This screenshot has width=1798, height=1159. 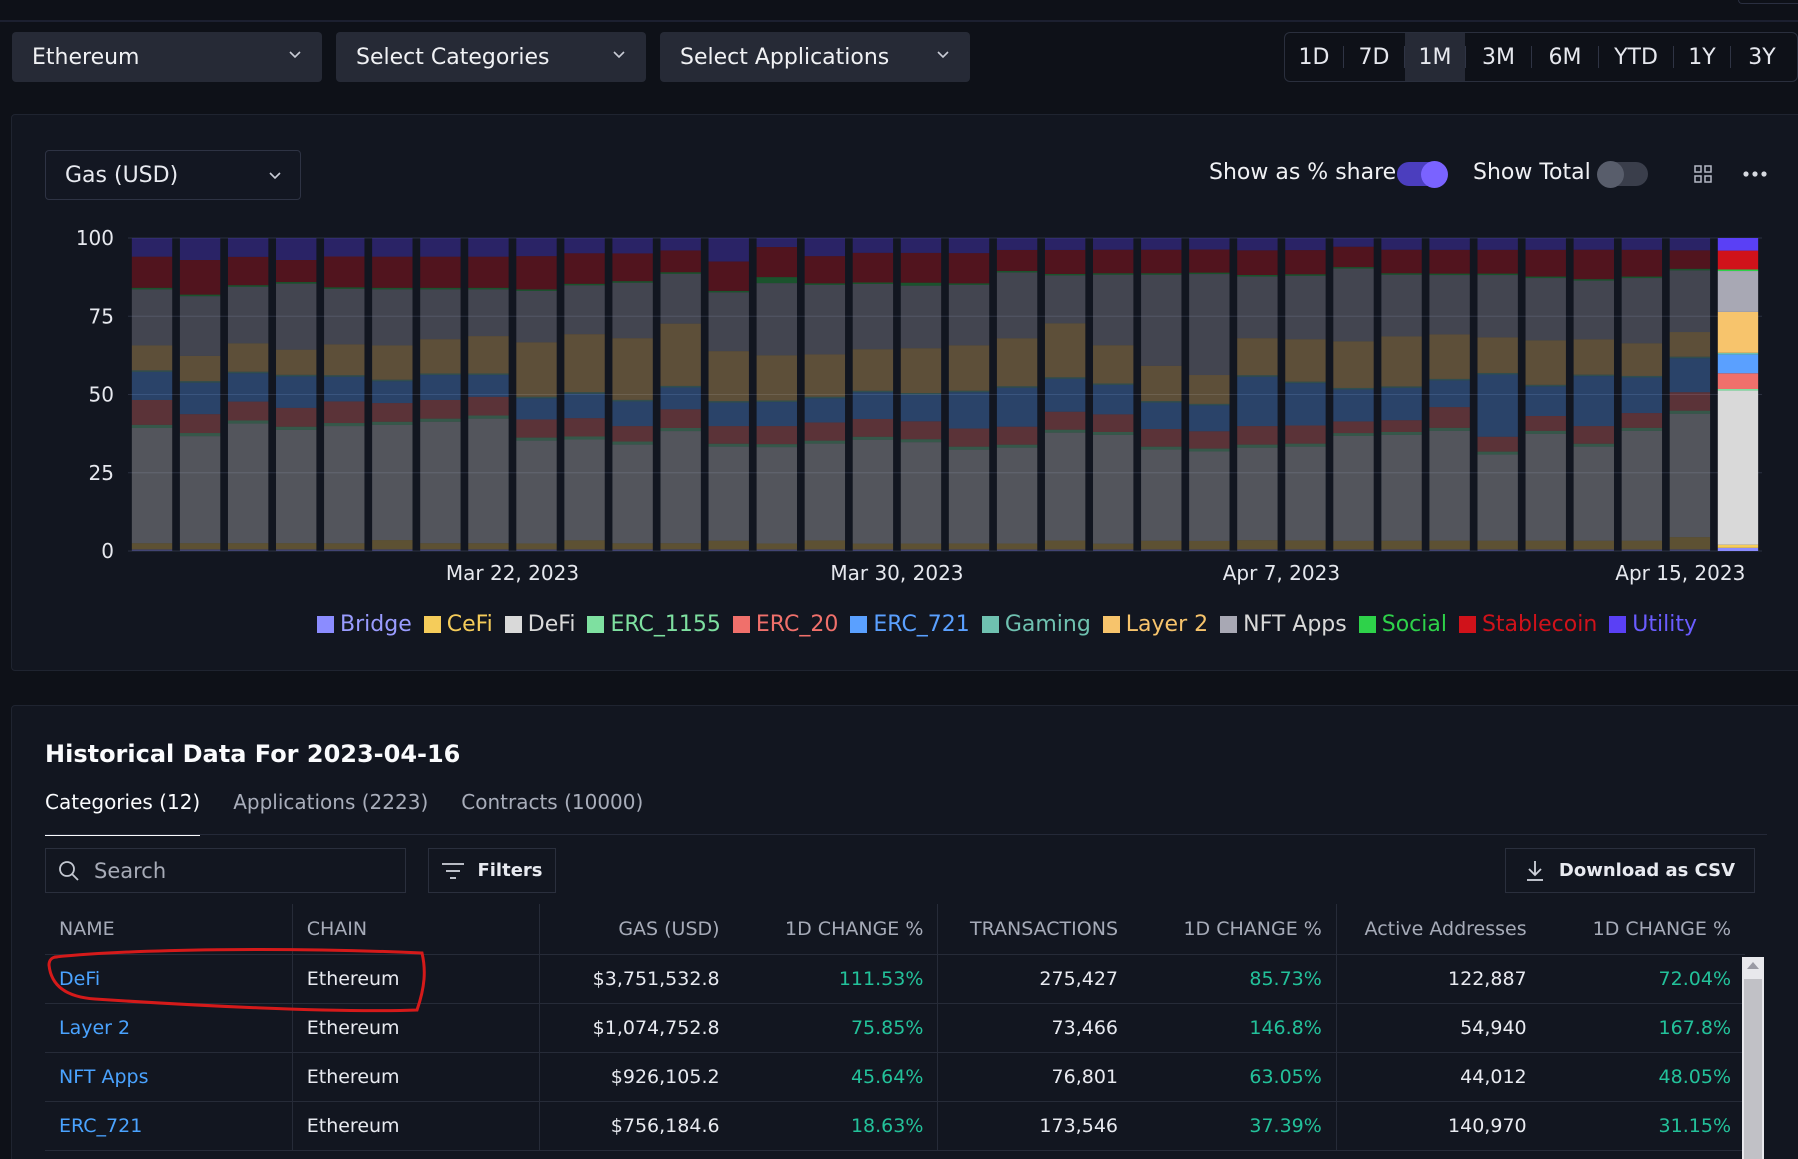 I want to click on row-active-addresses: 140,970, so click(x=1438, y=1126).